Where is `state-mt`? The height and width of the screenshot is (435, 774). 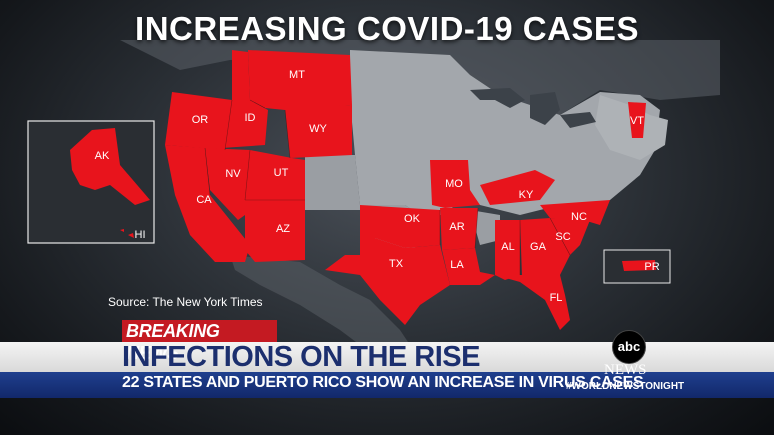 state-mt is located at coordinates (300, 80).